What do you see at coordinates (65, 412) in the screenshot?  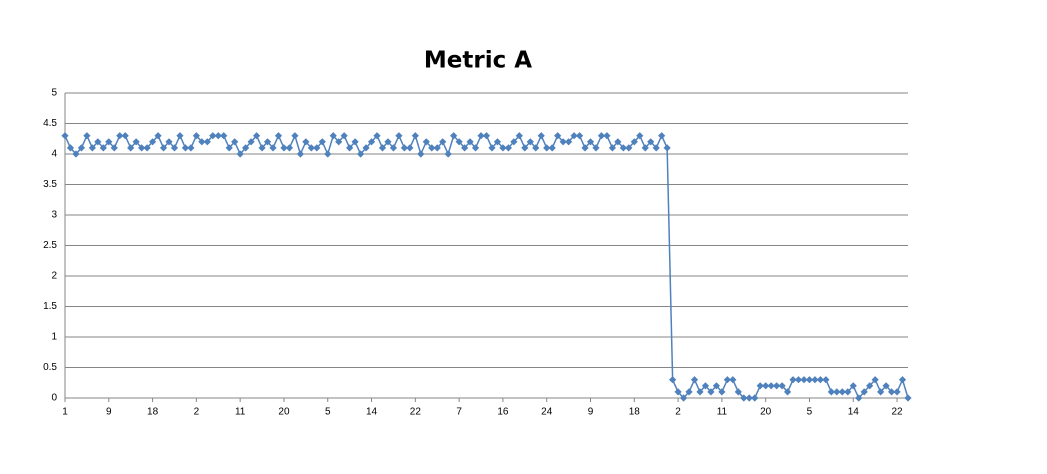 I see `x-tick-label: 1` at bounding box center [65, 412].